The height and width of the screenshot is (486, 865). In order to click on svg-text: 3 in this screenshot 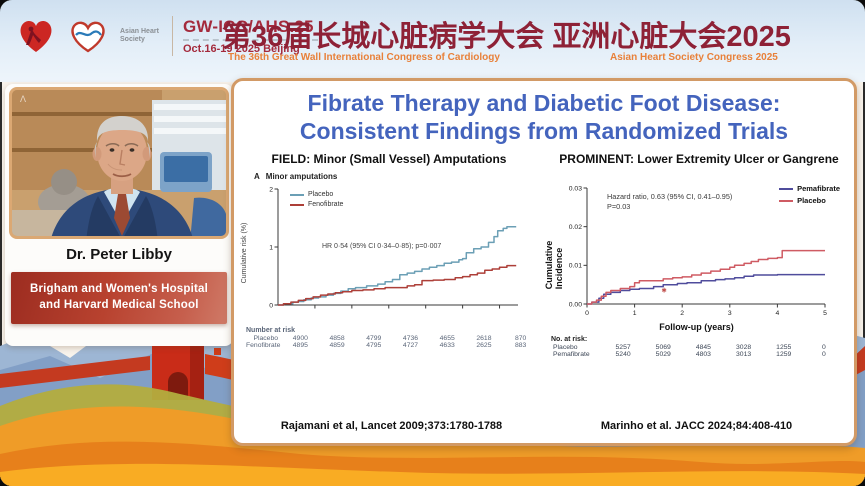, I will do `click(730, 313)`.